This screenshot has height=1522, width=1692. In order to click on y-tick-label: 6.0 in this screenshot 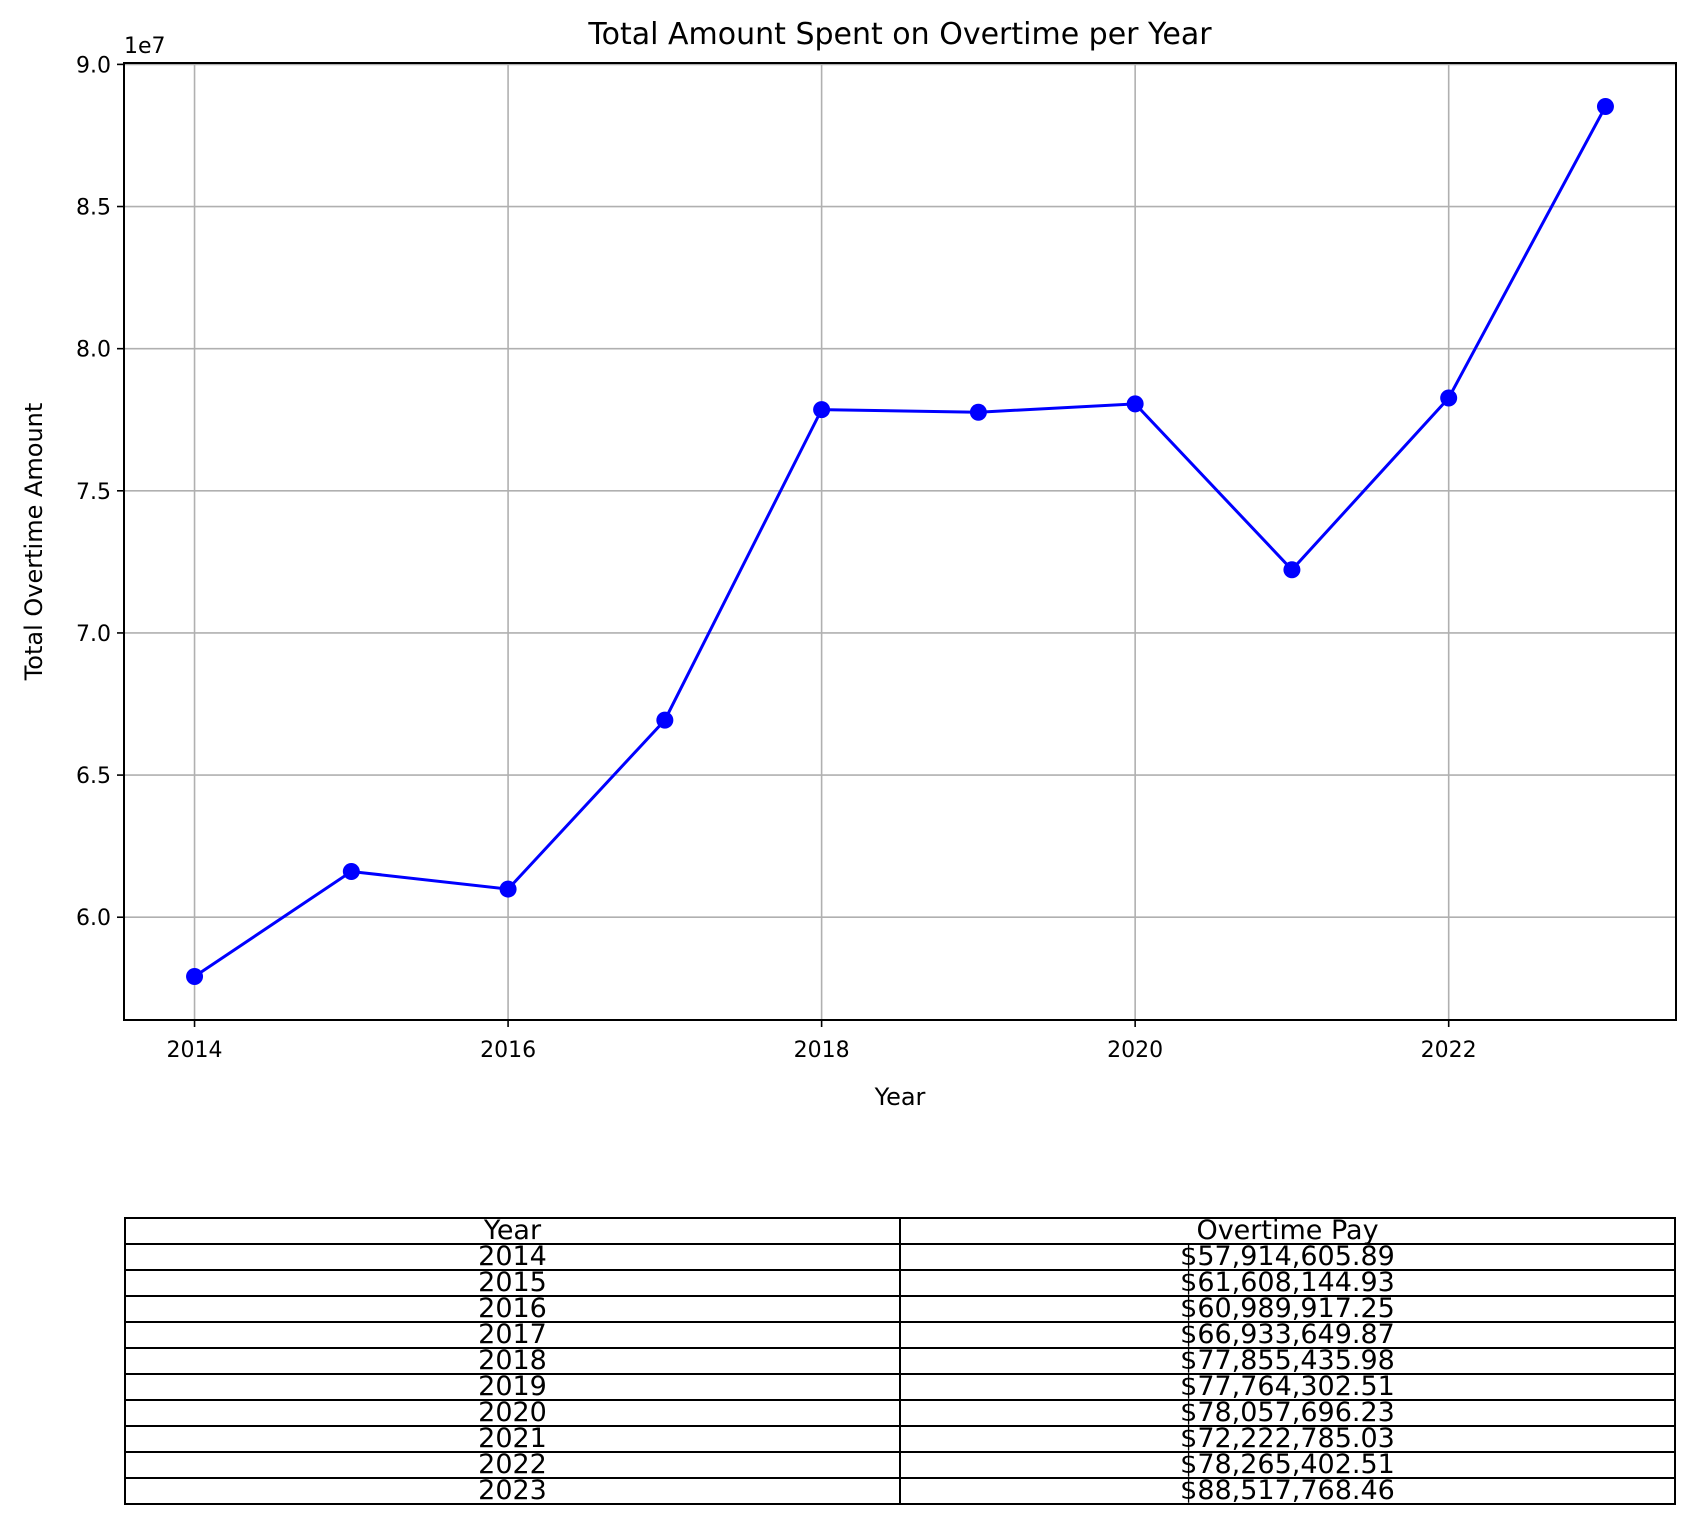, I will do `click(93, 918)`.